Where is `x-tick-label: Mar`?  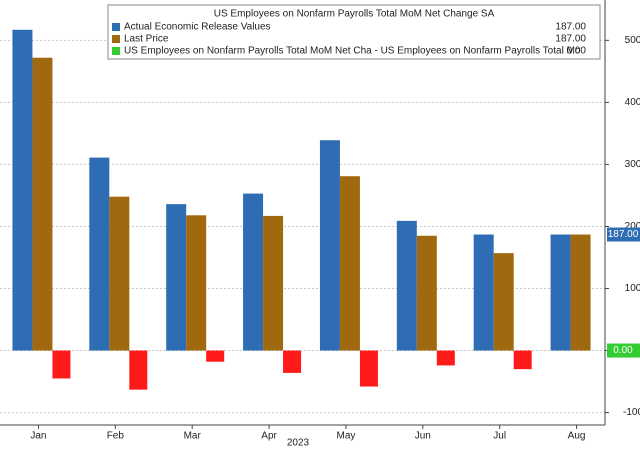 x-tick-label: Mar is located at coordinates (193, 436).